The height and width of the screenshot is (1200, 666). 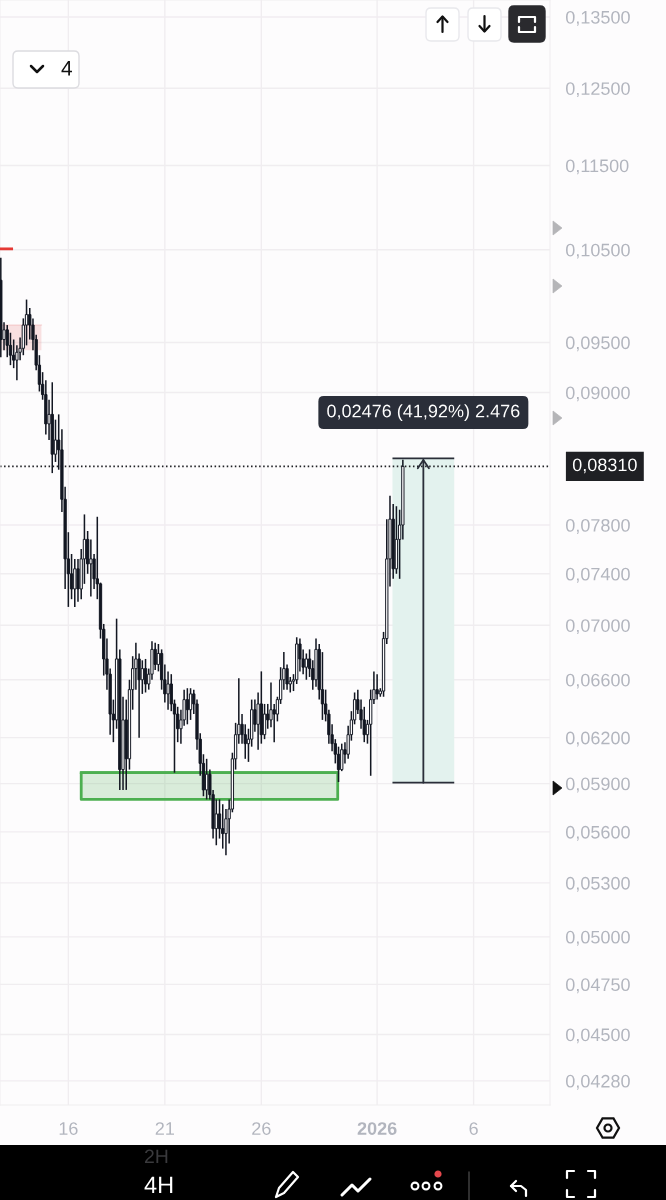 What do you see at coordinates (597, 986) in the screenshot?
I see `y-tick-label: 0,04750` at bounding box center [597, 986].